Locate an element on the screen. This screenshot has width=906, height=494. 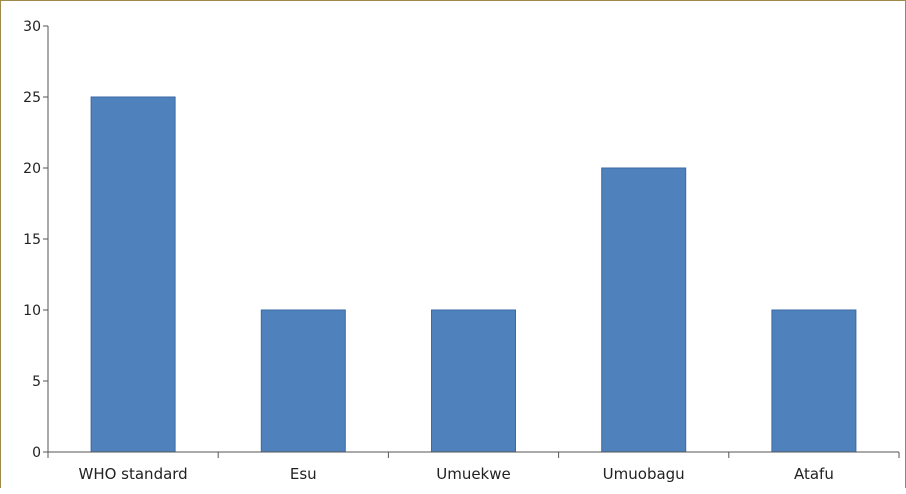
y-tick-label: 15 is located at coordinates (32, 240).